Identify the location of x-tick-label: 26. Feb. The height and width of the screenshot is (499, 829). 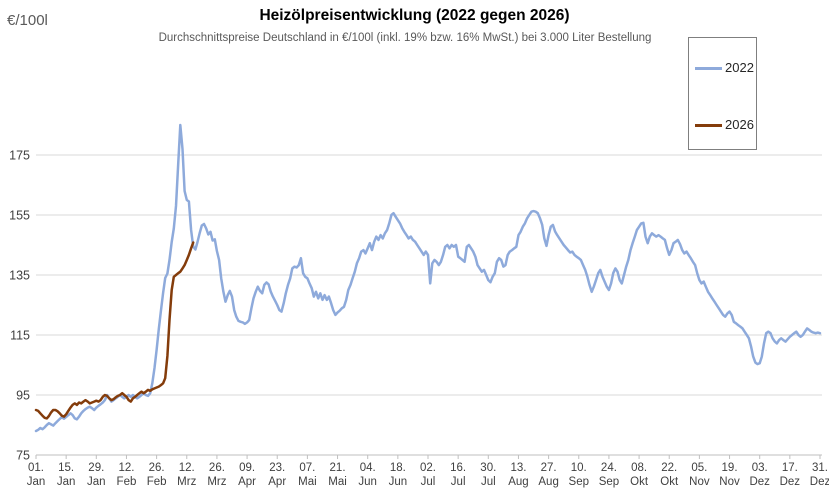
(157, 475).